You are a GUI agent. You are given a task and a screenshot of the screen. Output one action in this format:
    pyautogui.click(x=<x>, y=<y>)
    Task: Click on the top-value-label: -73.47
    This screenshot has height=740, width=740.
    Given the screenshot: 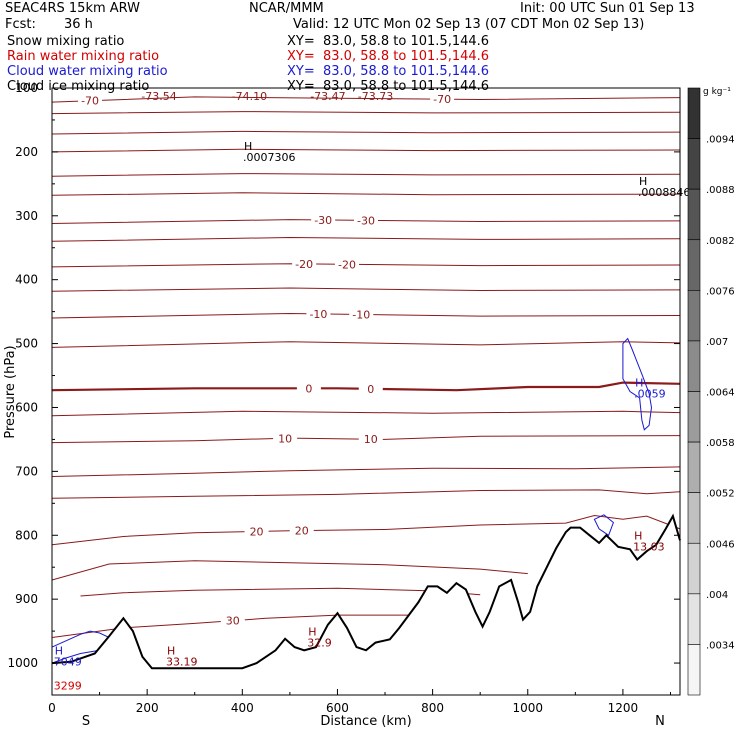 What is the action you would take?
    pyautogui.click(x=327, y=96)
    